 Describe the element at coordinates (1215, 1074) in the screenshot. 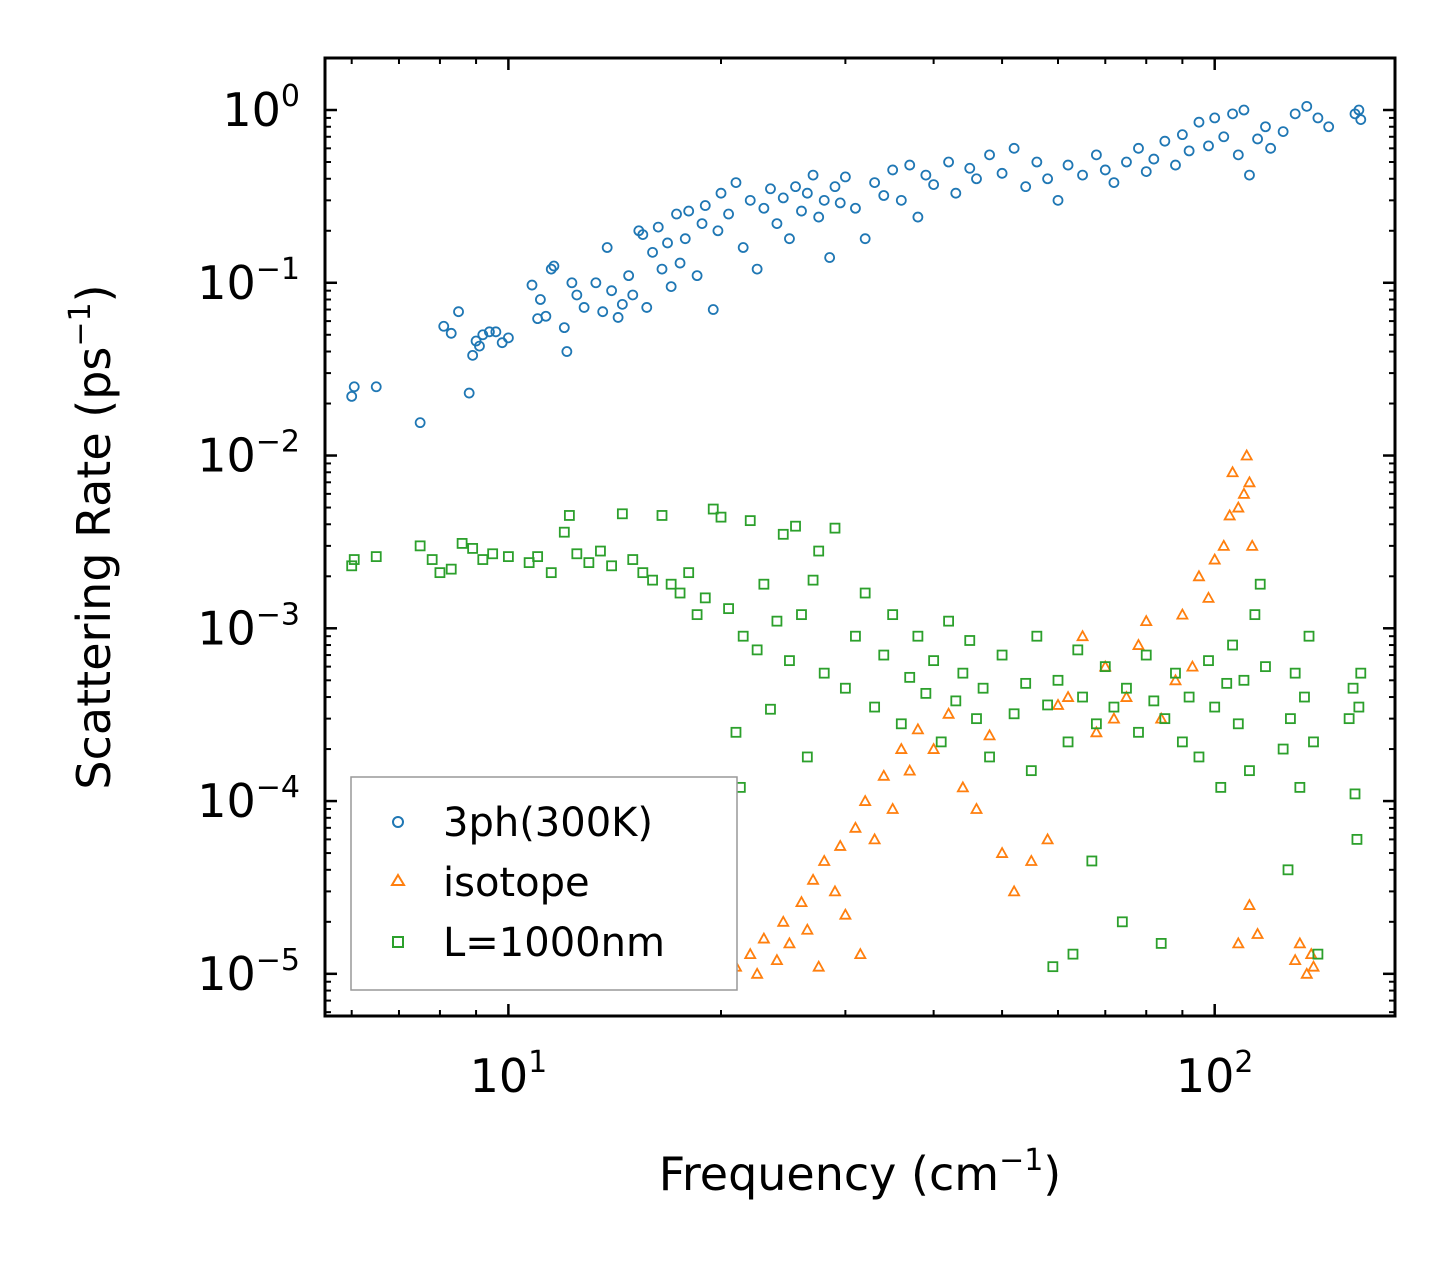

I see `tick-label: 10²` at that location.